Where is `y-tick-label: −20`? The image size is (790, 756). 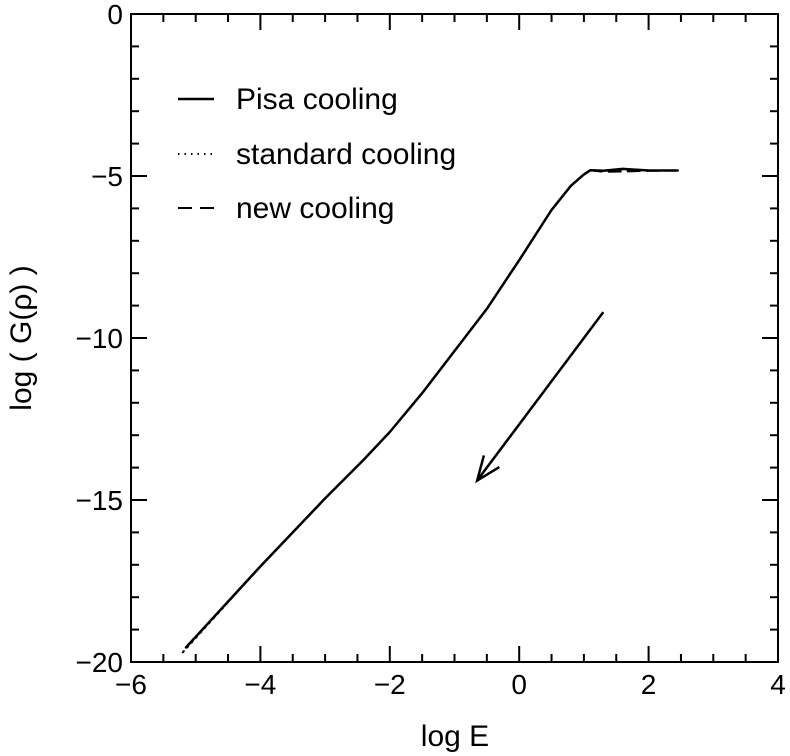
y-tick-label: −20 is located at coordinates (100, 662).